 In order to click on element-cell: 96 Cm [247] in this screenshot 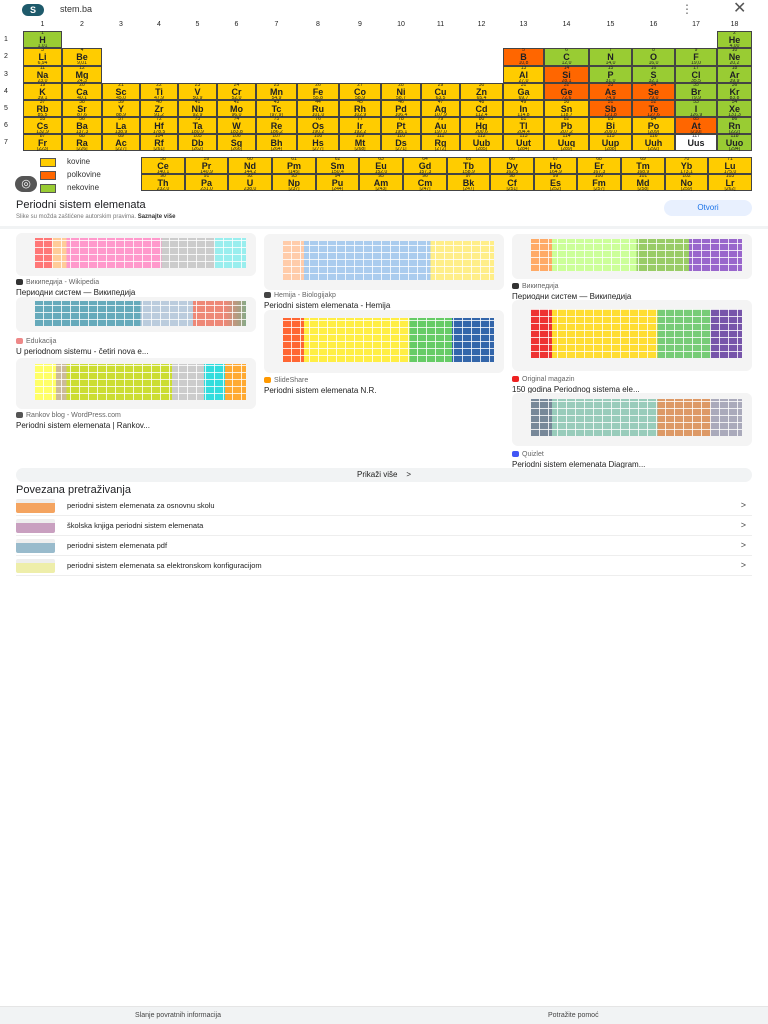, I will do `click(425, 182)`.